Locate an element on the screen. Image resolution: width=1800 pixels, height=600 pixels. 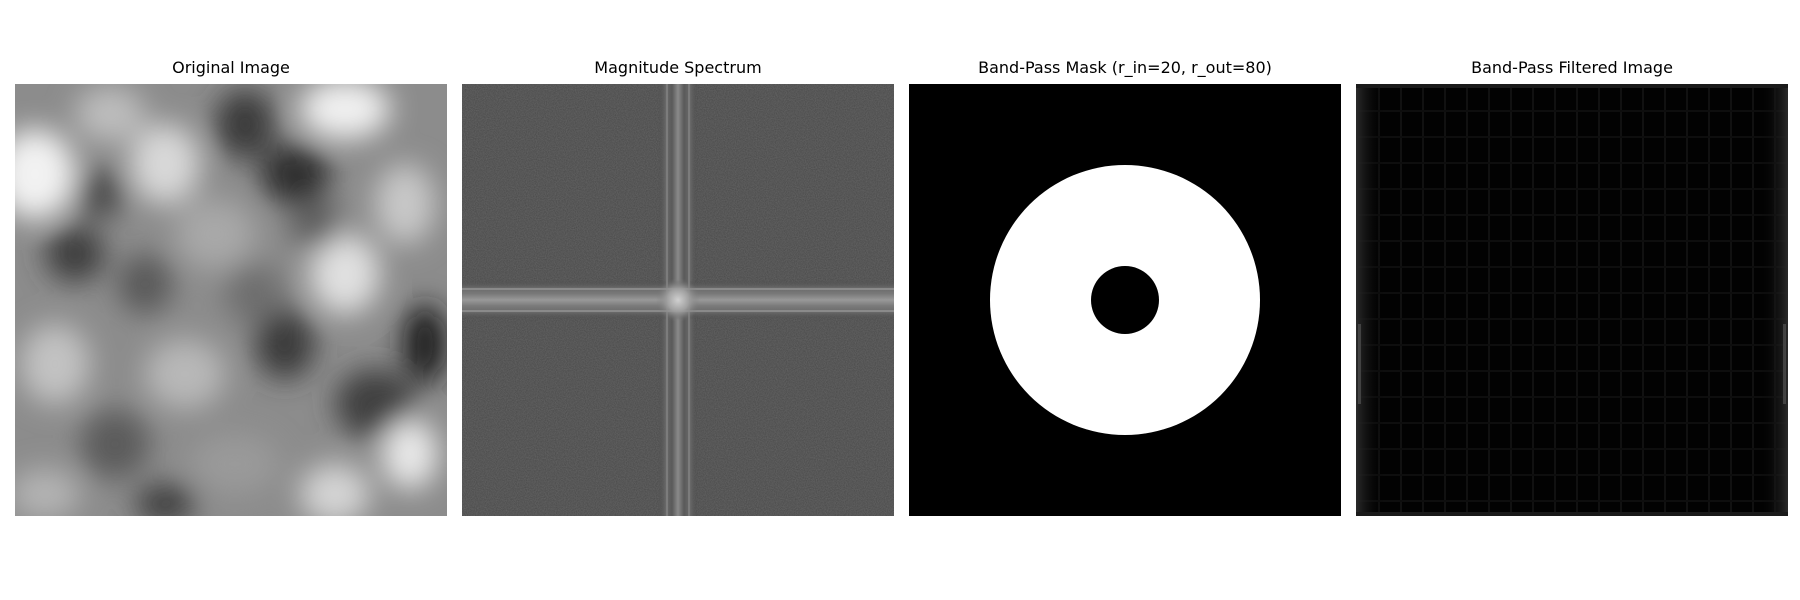
magnitude-spectrum-title: Magnitude Spectrum is located at coordinates (678, 67).